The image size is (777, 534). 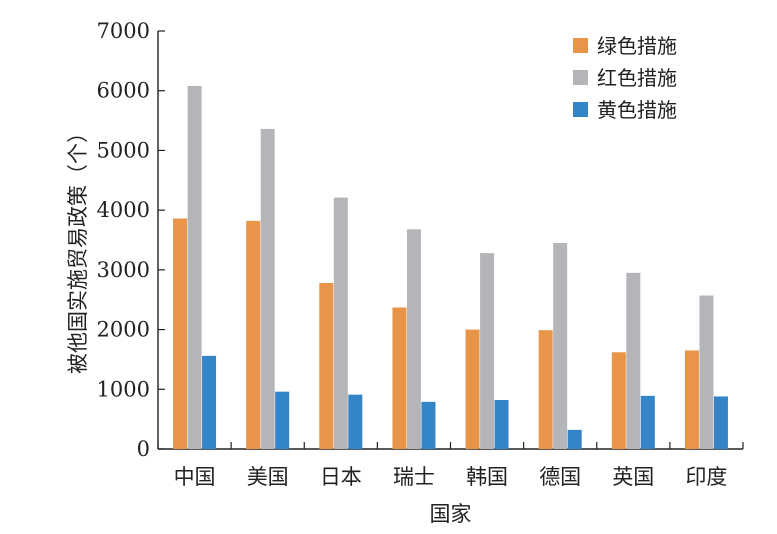 What do you see at coordinates (123, 150) in the screenshot?
I see `y-tick-label: 5000` at bounding box center [123, 150].